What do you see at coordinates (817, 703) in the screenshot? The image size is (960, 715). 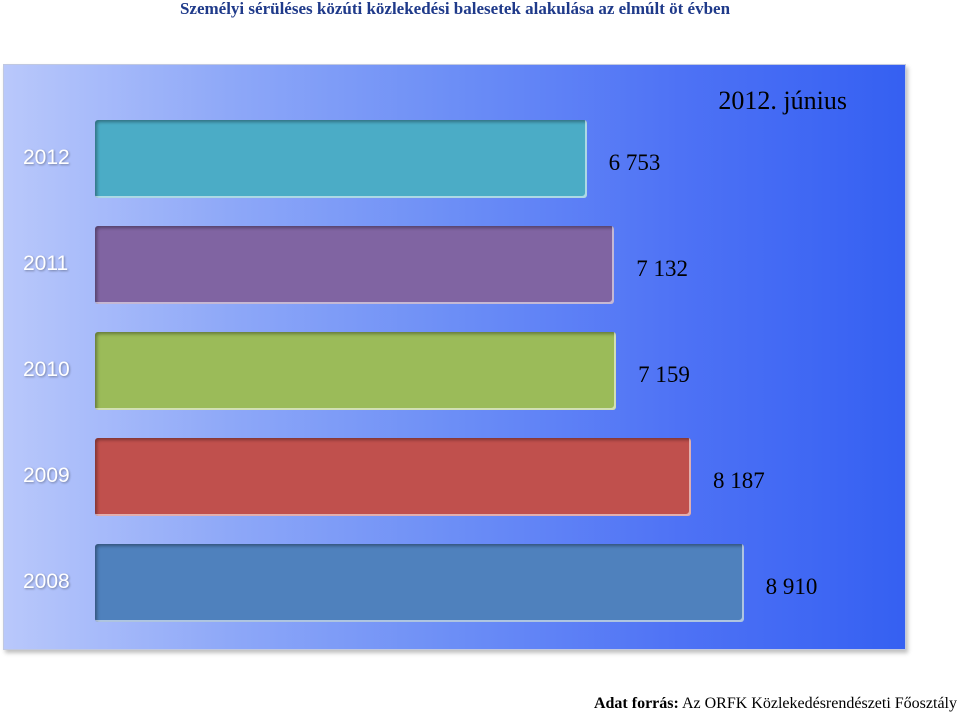 I see `source-text: Az ORFK Közlekedésrendészeti Főosztály` at bounding box center [817, 703].